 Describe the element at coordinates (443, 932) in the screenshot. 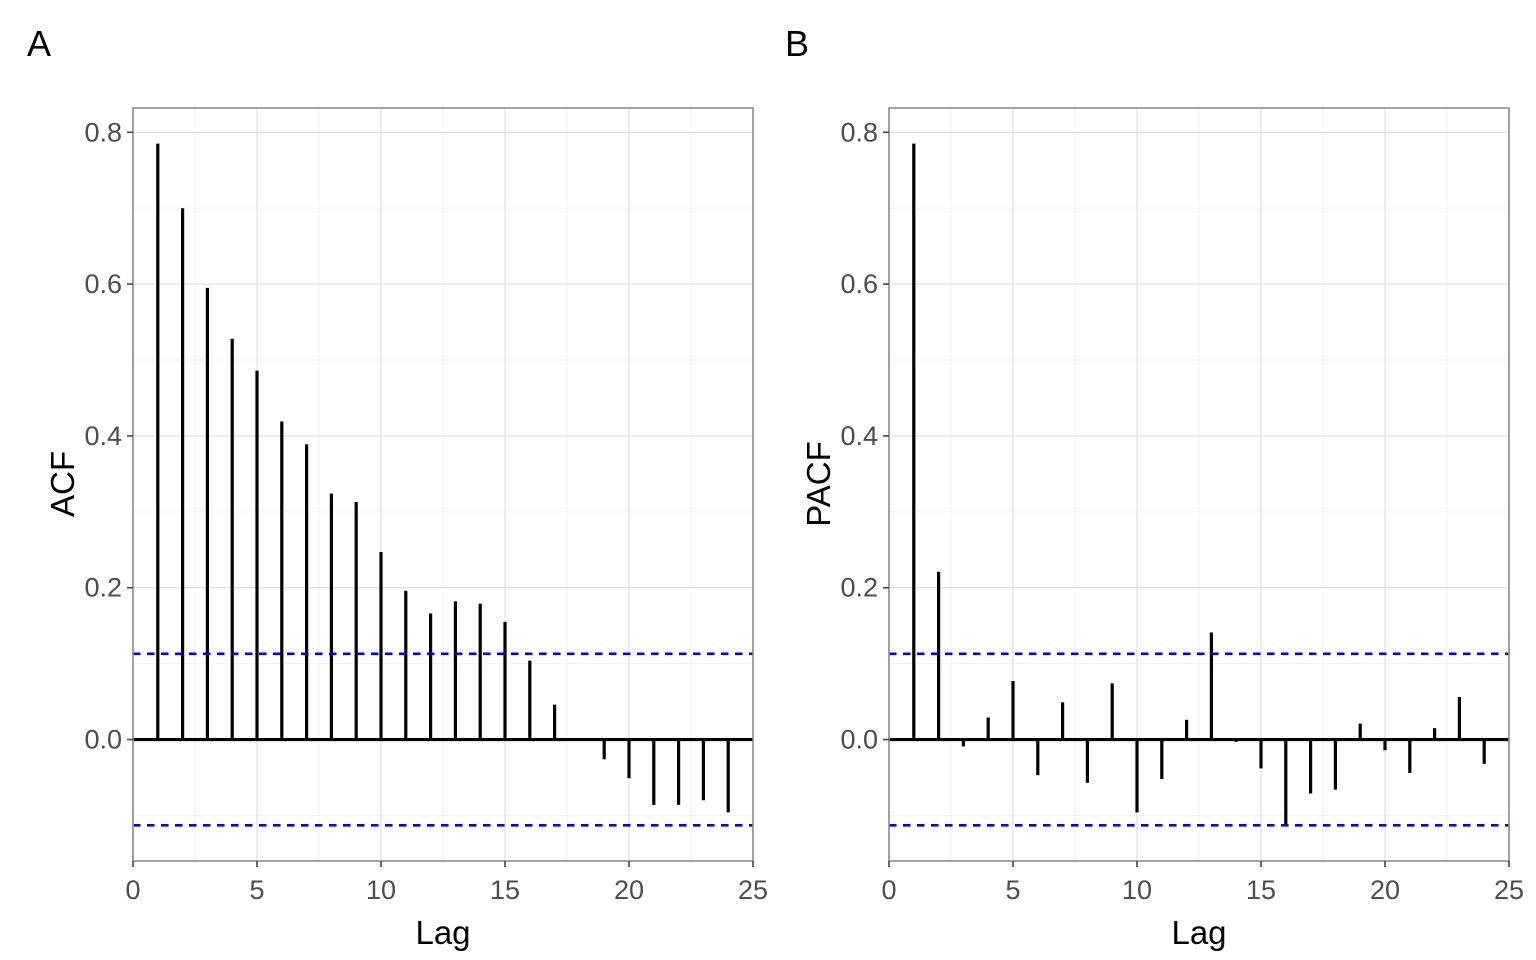

I see `x-axis-title-lag-a: Lag` at that location.